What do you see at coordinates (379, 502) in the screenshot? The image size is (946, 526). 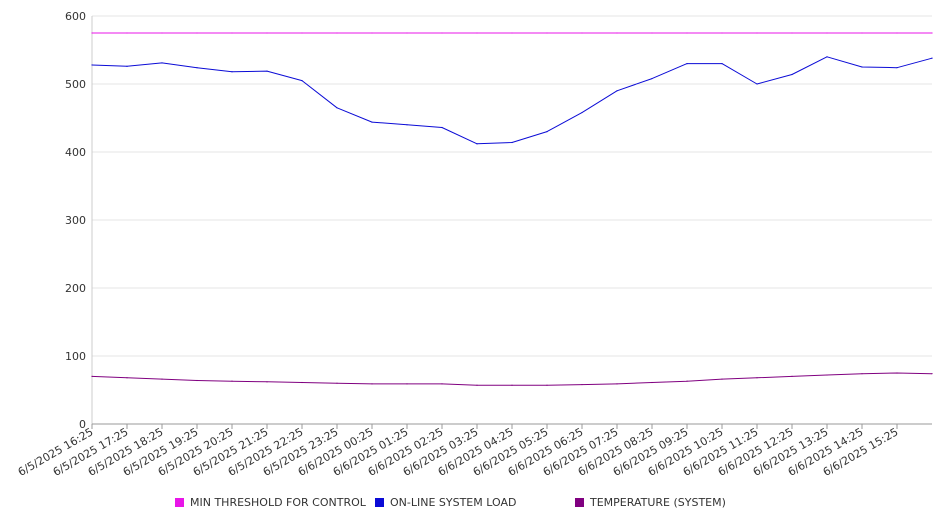 I see `legend-swatch-system-load` at bounding box center [379, 502].